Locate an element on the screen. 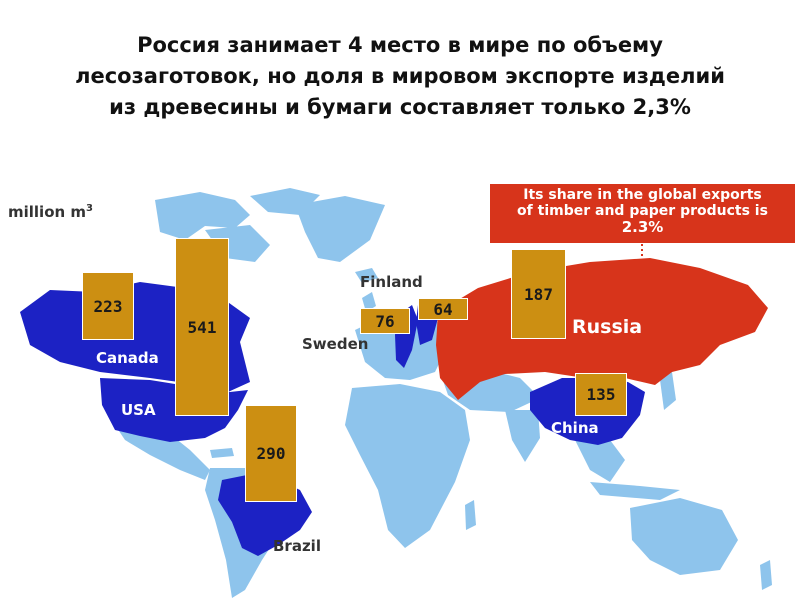  bar-brazil: 290 is located at coordinates (271, 453).